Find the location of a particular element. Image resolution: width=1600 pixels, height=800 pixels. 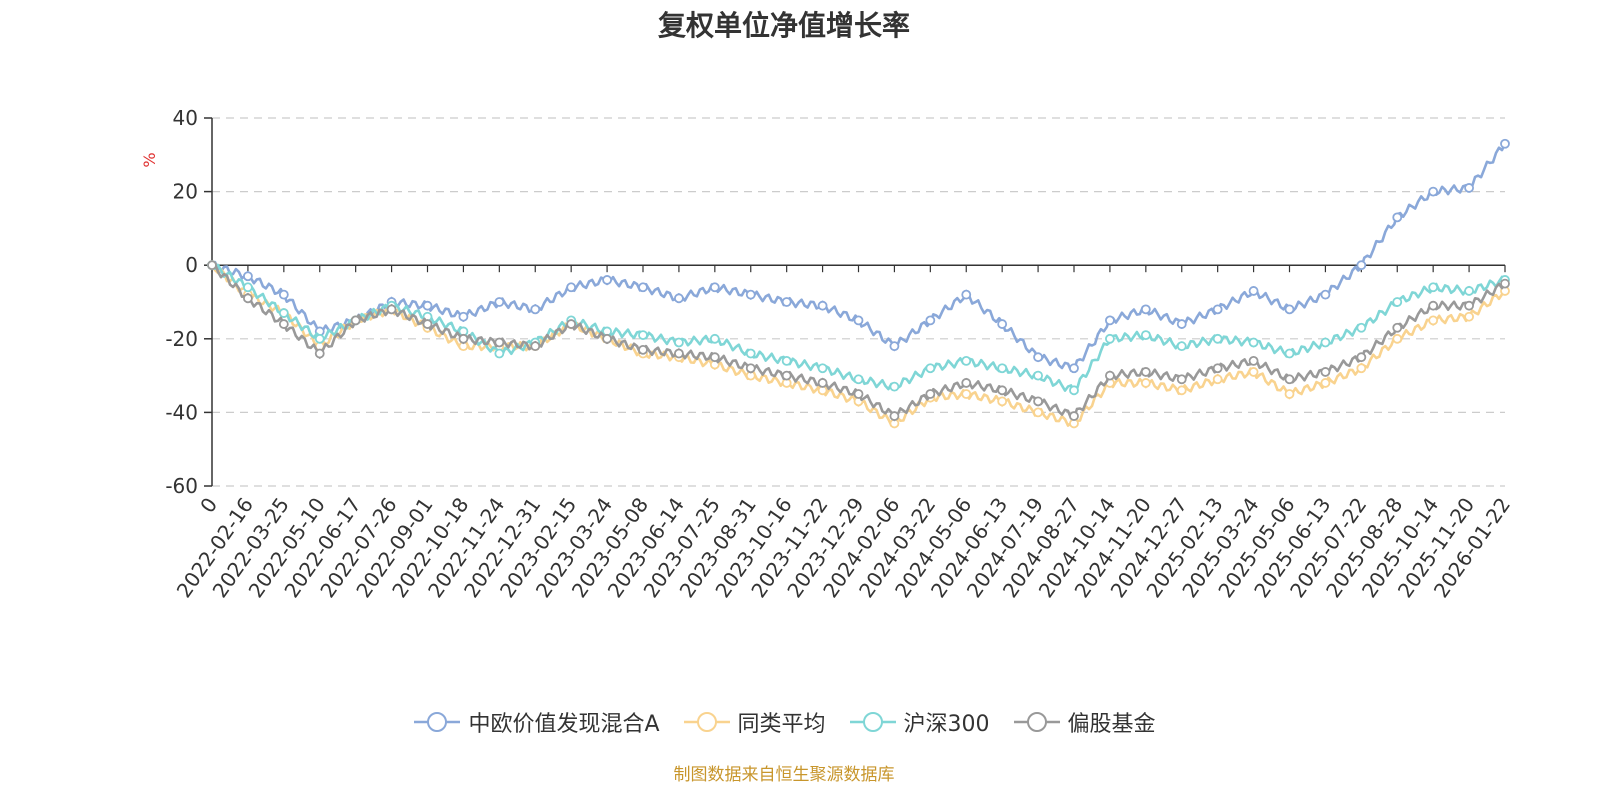

x-tick-label: 0 is located at coordinates (208, 505).